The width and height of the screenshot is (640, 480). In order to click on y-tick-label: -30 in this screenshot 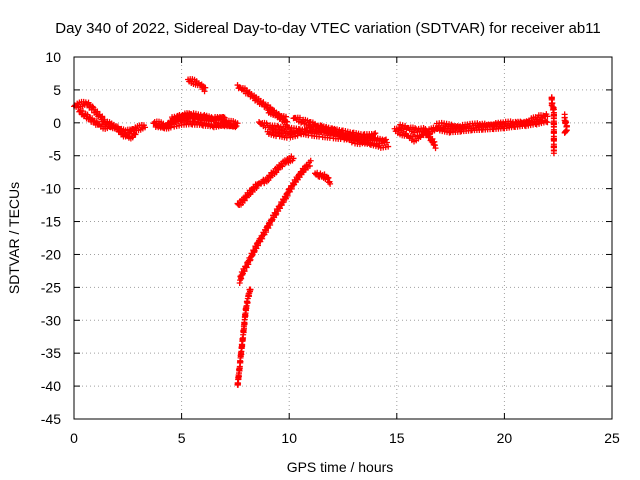, I will do `click(51, 320)`.